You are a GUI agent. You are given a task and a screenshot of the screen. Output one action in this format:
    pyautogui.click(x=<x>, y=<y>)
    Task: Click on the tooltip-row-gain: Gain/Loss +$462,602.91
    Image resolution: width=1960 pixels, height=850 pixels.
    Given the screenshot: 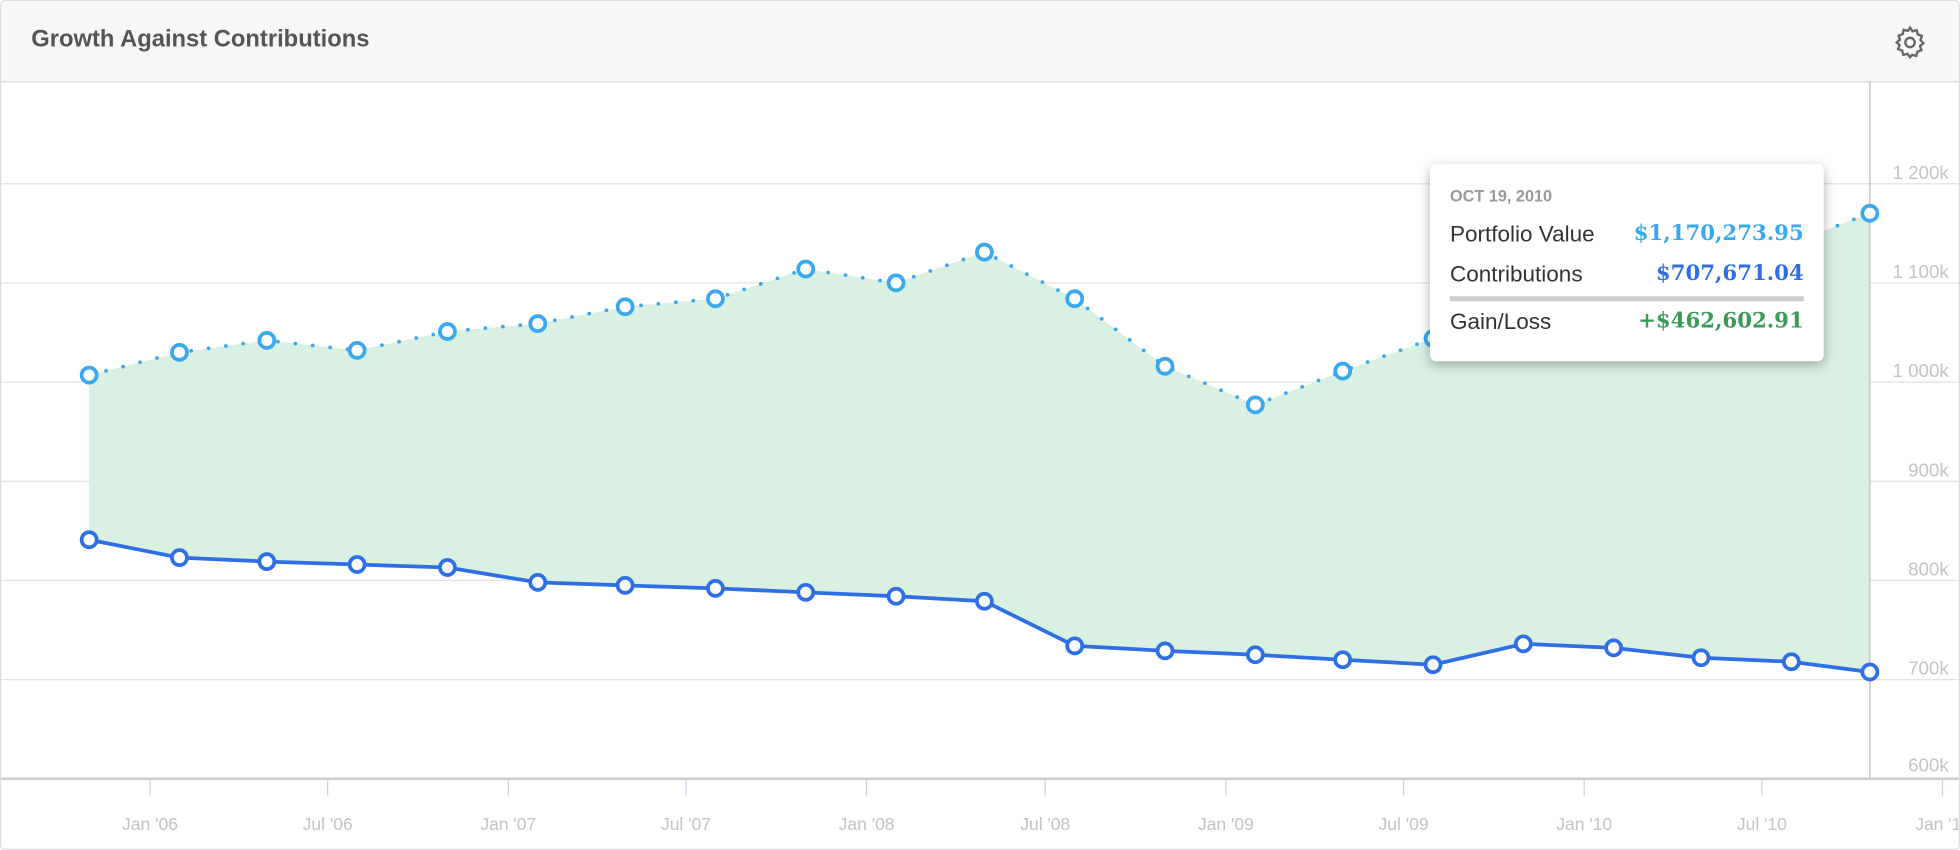 What is the action you would take?
    pyautogui.click(x=1627, y=322)
    